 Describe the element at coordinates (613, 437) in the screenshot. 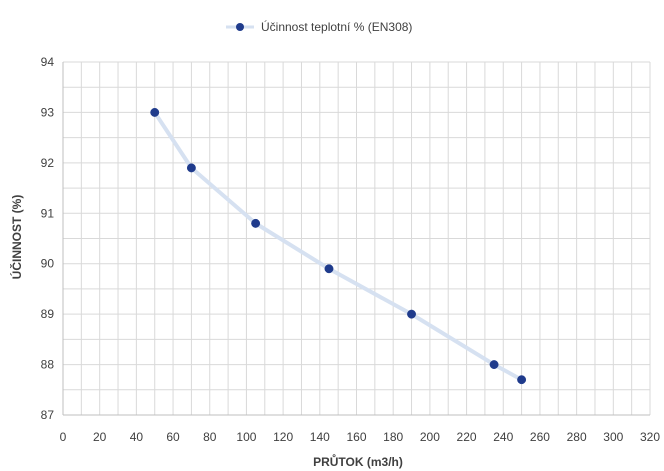

I see `x-tick-label: 300` at that location.